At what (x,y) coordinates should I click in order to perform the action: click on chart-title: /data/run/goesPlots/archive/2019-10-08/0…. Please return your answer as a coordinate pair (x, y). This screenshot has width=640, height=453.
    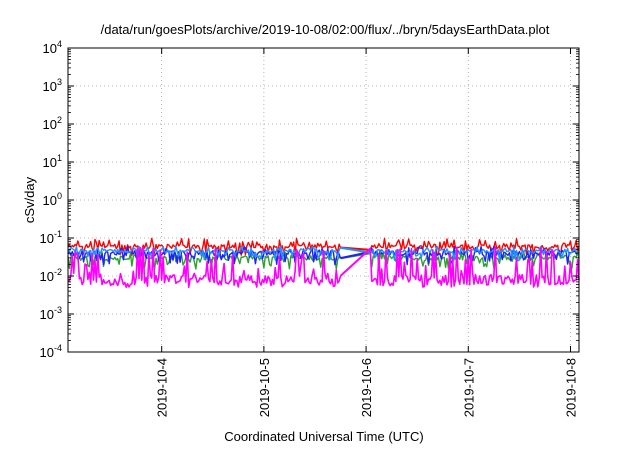
    Looking at the image, I should click on (325, 29).